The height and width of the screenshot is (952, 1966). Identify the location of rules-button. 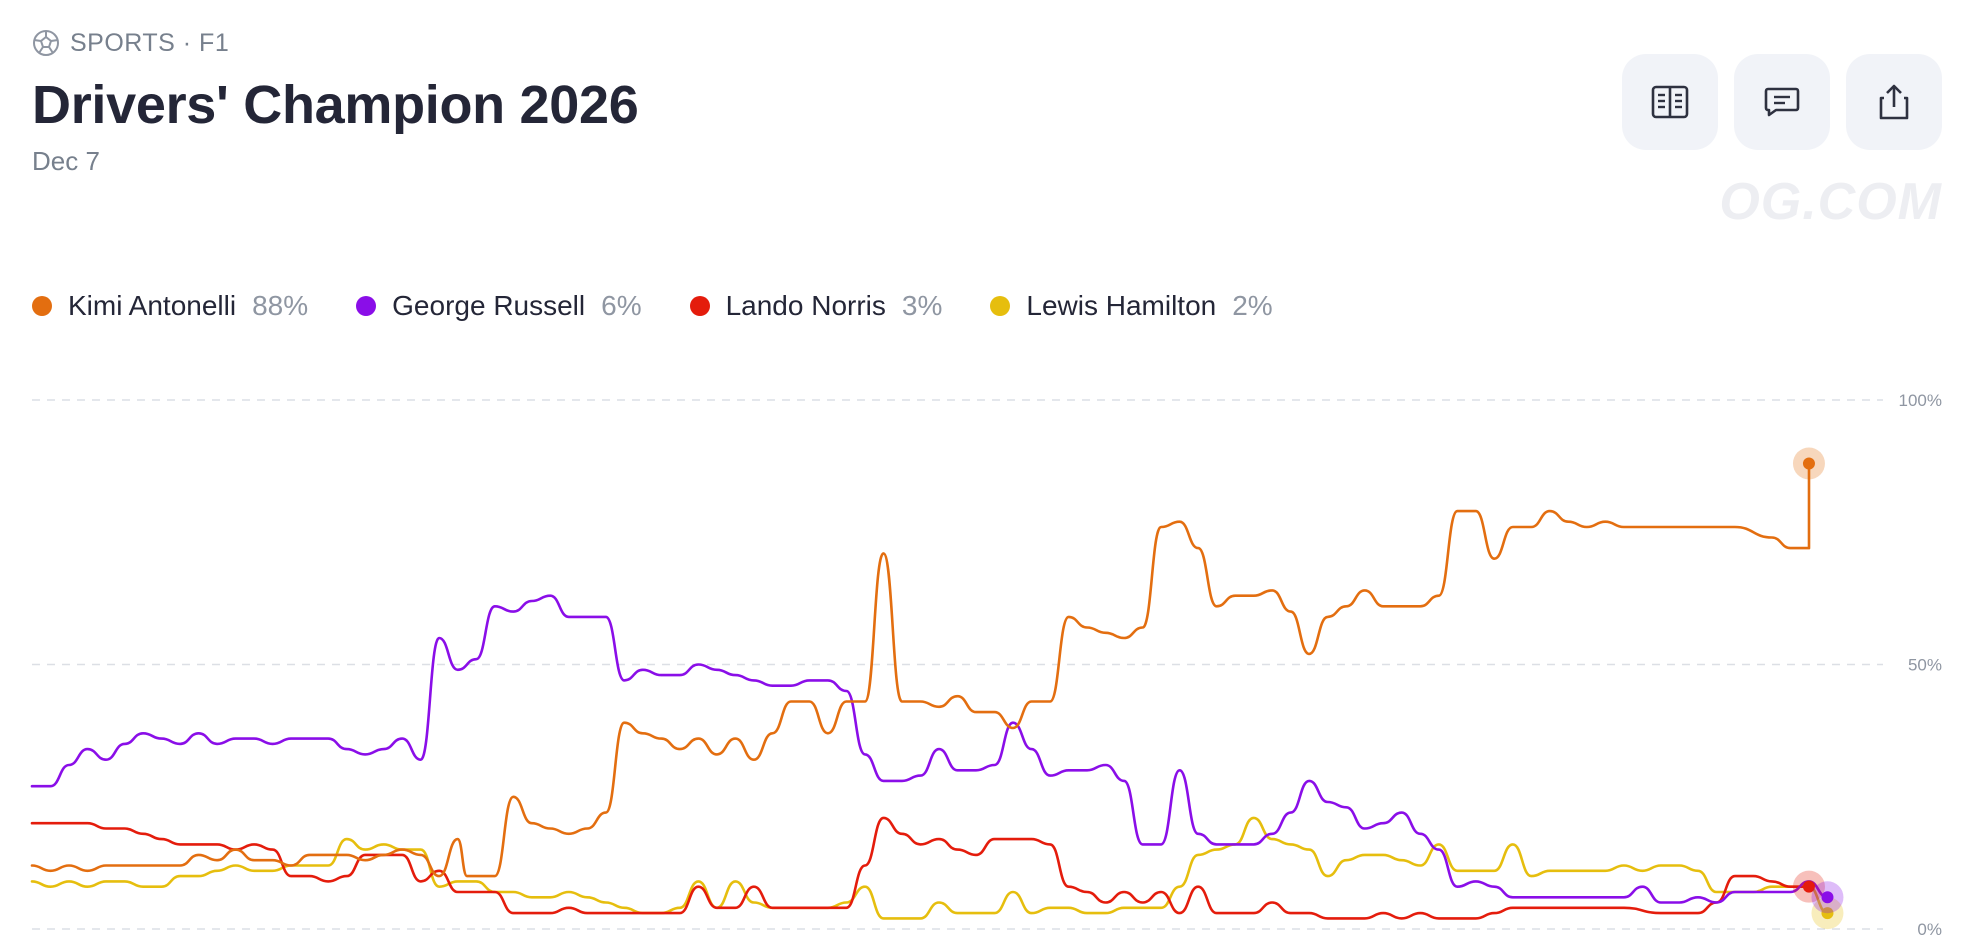
(1670, 102).